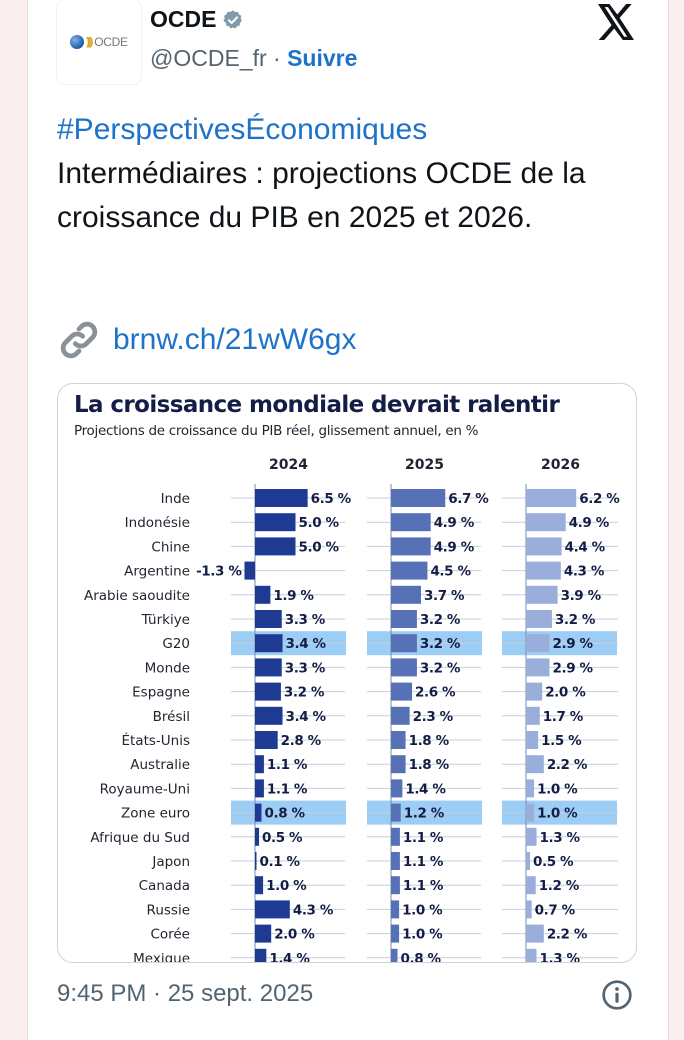  What do you see at coordinates (555, 910) in the screenshot?
I see `data-label: 0.7 %` at bounding box center [555, 910].